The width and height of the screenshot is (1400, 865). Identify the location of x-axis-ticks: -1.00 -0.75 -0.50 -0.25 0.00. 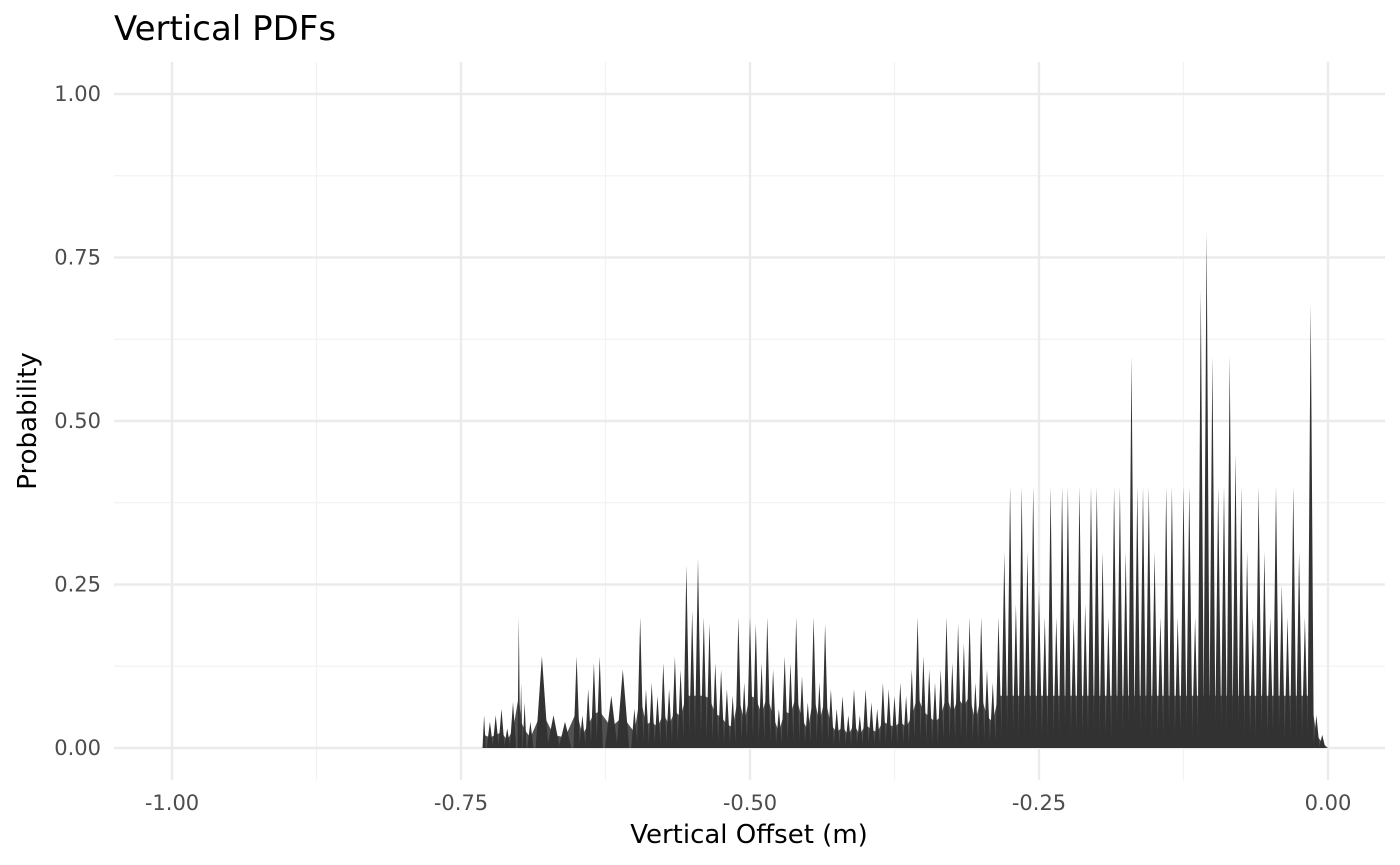
(748, 803).